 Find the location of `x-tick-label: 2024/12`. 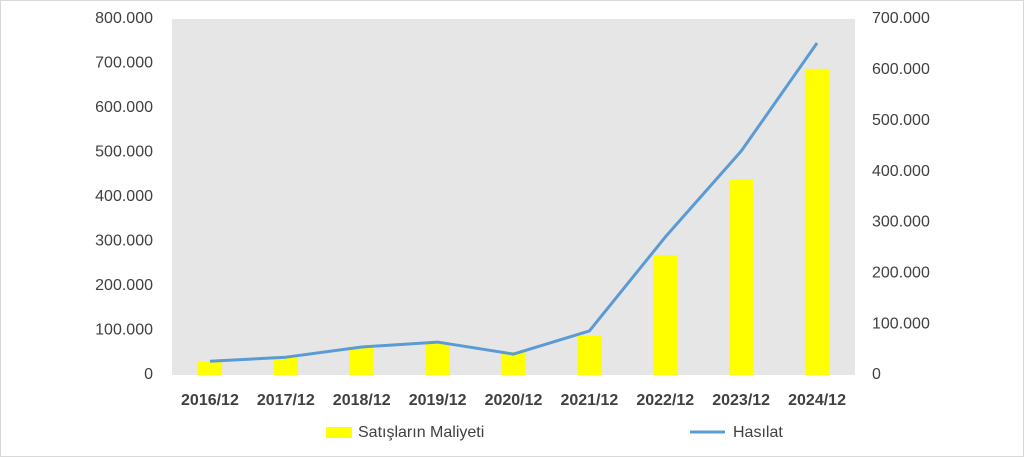

x-tick-label: 2024/12 is located at coordinates (817, 400).